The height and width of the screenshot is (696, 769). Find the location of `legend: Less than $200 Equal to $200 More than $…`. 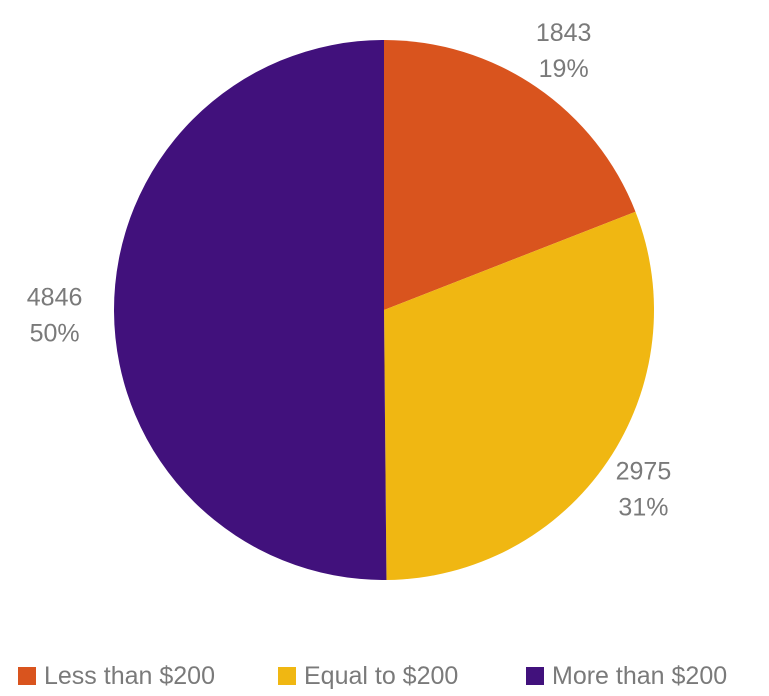

legend: Less than $200 Equal to $200 More than $… is located at coordinates (384, 676).